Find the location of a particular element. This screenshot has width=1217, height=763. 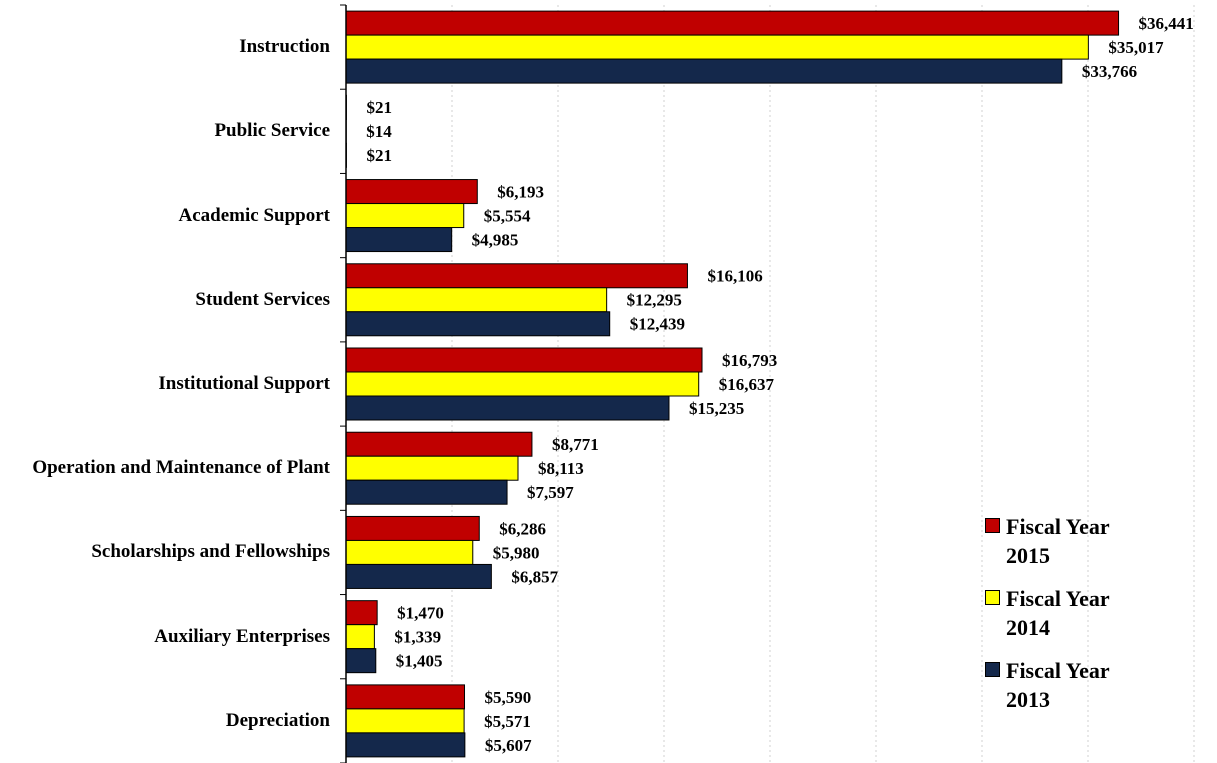

value-label: $4,985 is located at coordinates (495, 239).